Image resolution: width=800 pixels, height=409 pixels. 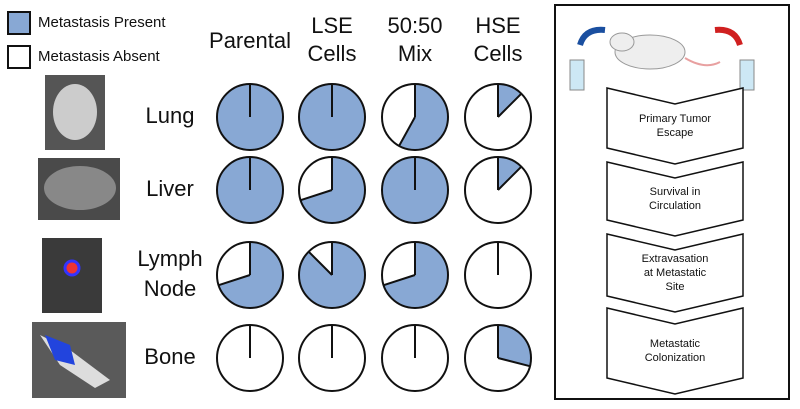 I want to click on liver-organ, so click(x=80, y=188).